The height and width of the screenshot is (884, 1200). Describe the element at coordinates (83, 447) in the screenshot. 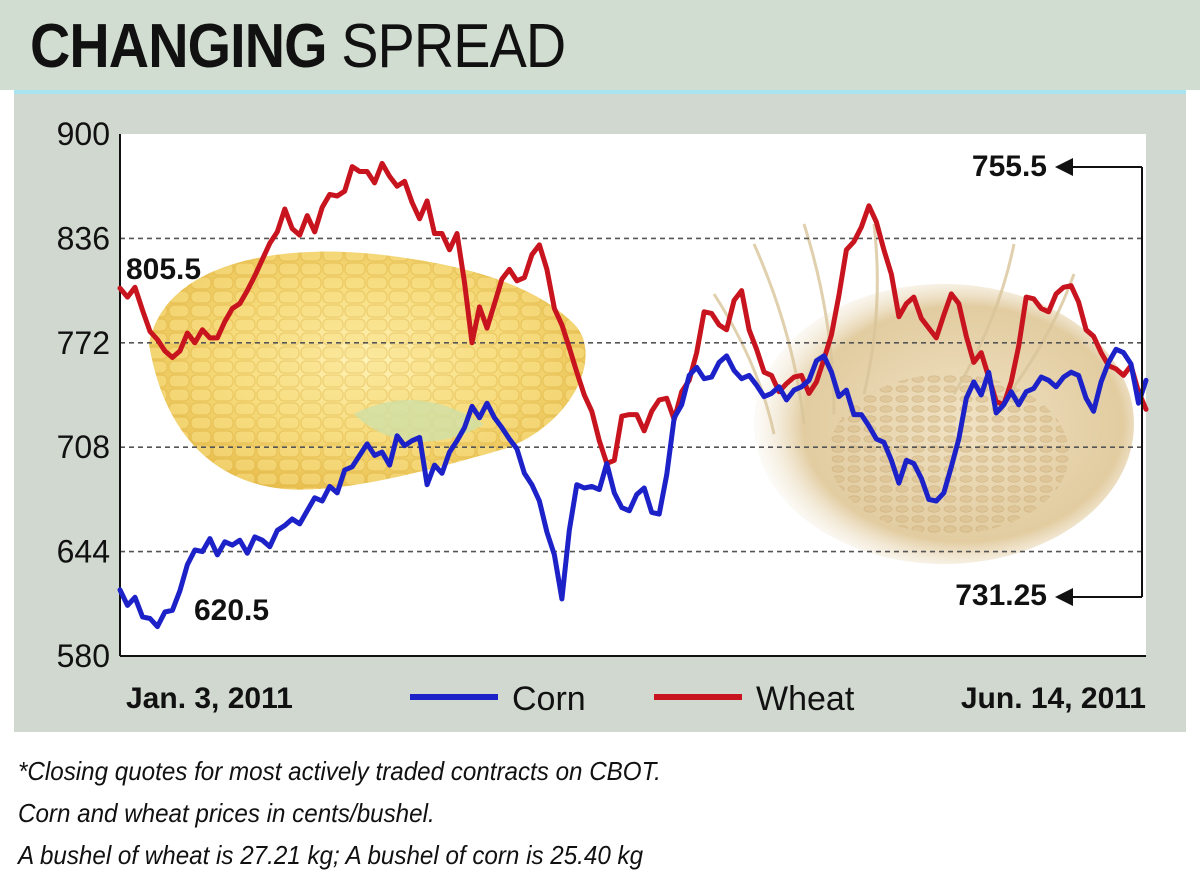

I see `y-tick-label: 708` at that location.